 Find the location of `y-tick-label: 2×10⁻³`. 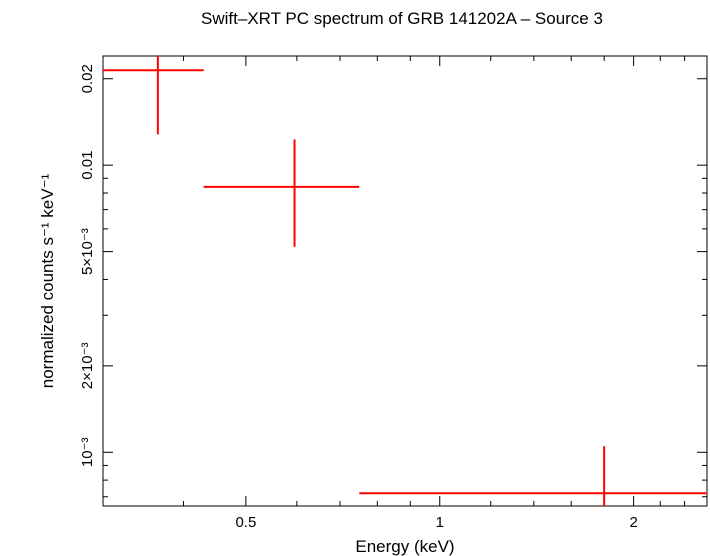

y-tick-label: 2×10⁻³ is located at coordinates (87, 366).